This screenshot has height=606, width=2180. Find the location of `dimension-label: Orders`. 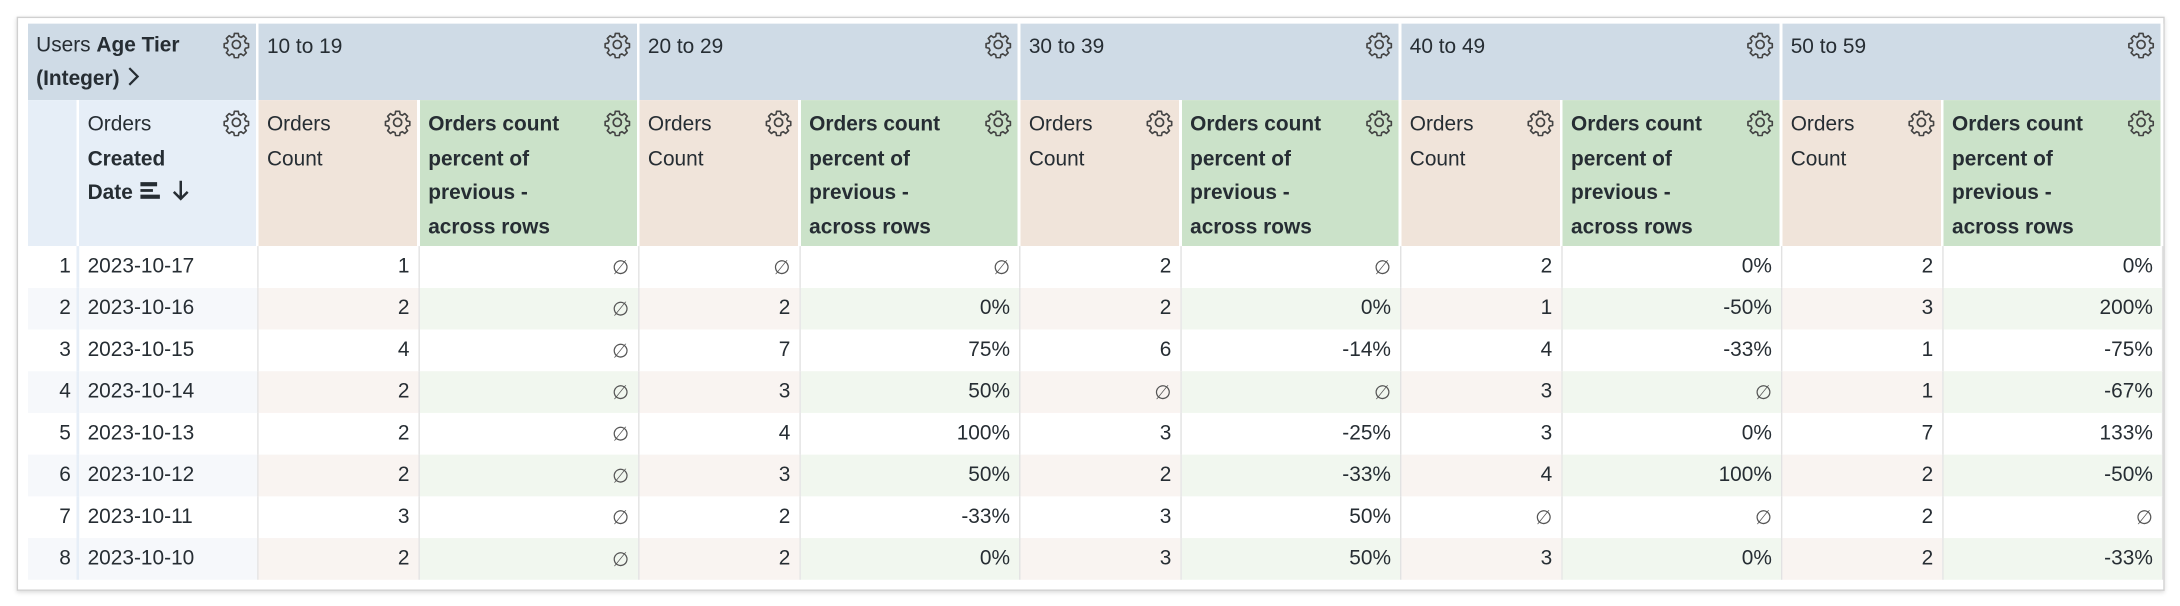

dimension-label: Orders is located at coordinates (119, 124).